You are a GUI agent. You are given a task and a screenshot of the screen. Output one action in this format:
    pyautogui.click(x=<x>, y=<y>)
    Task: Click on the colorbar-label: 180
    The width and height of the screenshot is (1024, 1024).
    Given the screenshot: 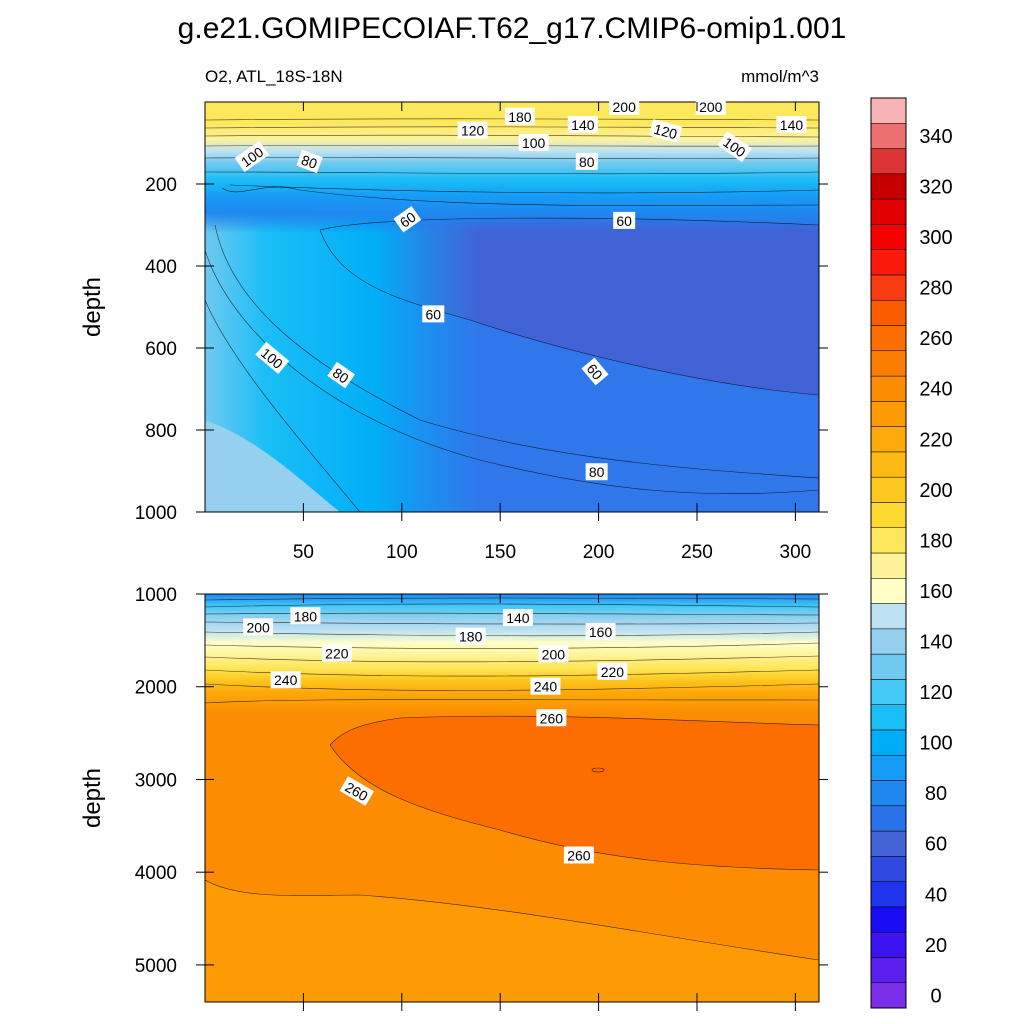 What is the action you would take?
    pyautogui.click(x=935, y=541)
    